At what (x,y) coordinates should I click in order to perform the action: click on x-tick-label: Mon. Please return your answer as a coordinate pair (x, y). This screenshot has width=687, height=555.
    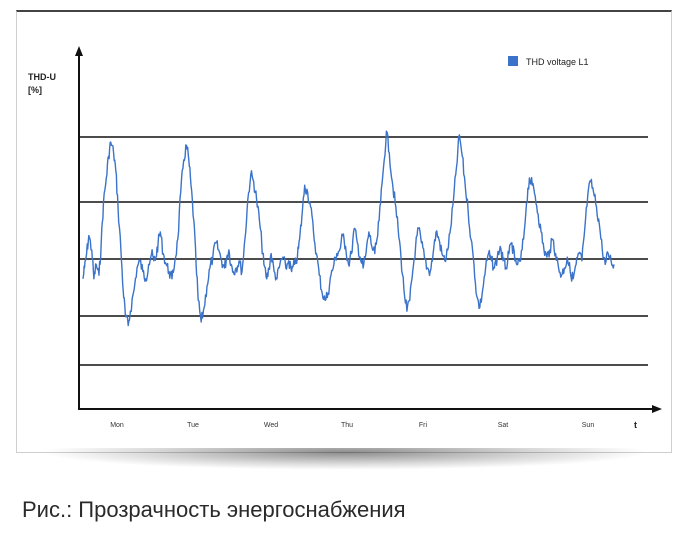
    Looking at the image, I should click on (117, 425).